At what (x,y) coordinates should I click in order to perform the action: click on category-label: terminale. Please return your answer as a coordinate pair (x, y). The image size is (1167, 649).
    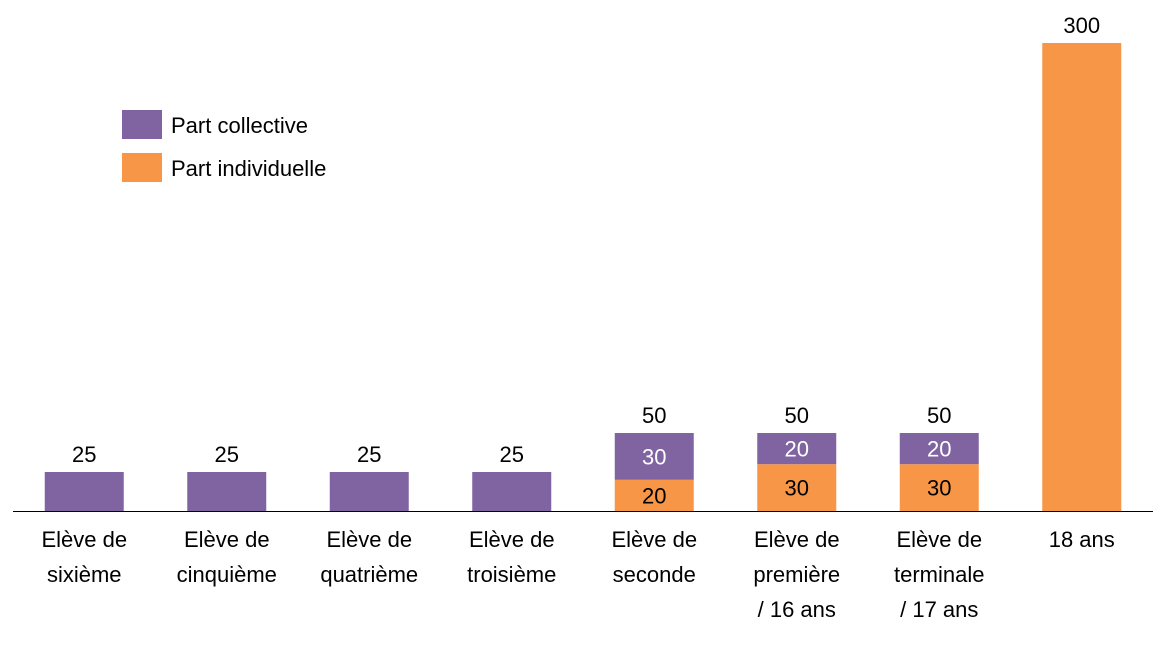
    Looking at the image, I should click on (939, 574).